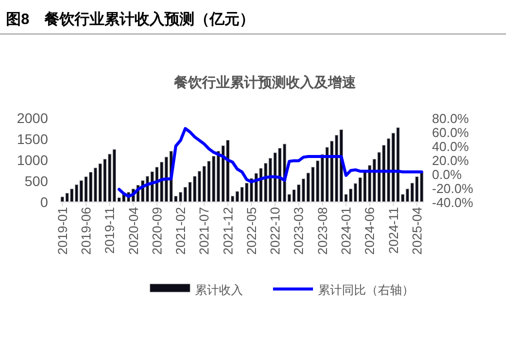 This screenshot has height=353, width=506. Describe the element at coordinates (110, 230) in the screenshot. I see `x-tick-label: 2019-11` at that location.